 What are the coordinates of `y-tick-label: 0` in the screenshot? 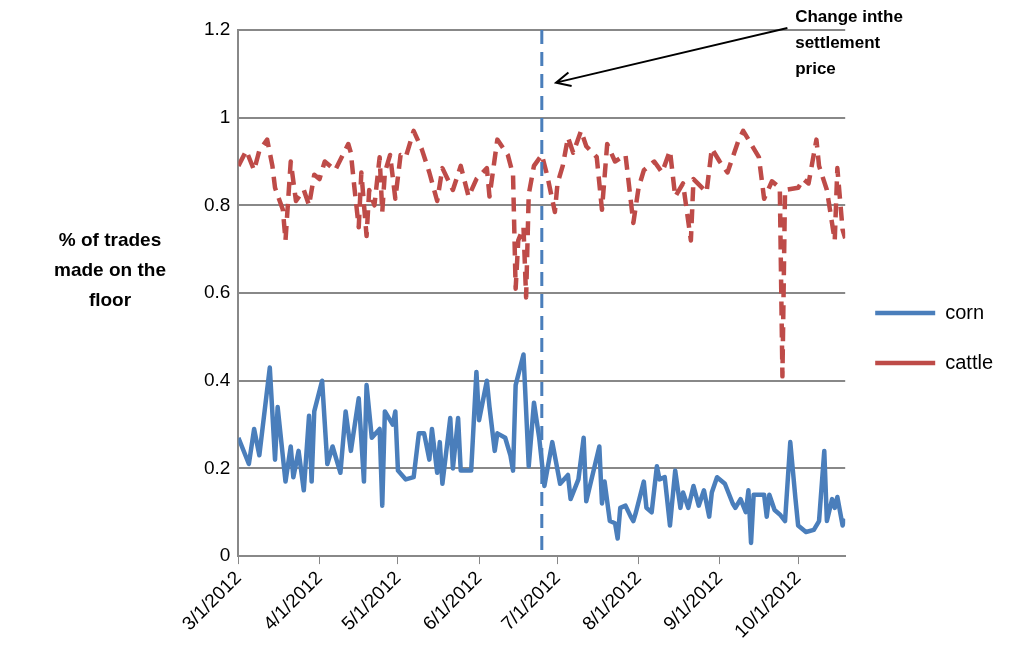 It's located at (225, 555).